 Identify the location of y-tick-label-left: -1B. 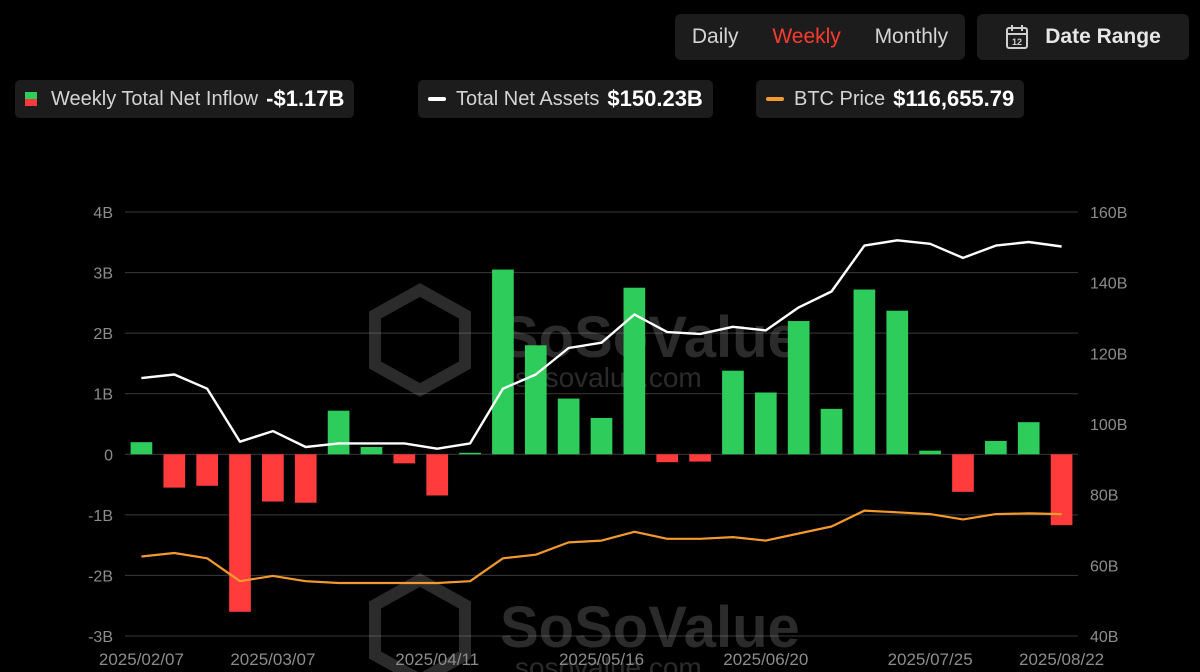
(100, 516).